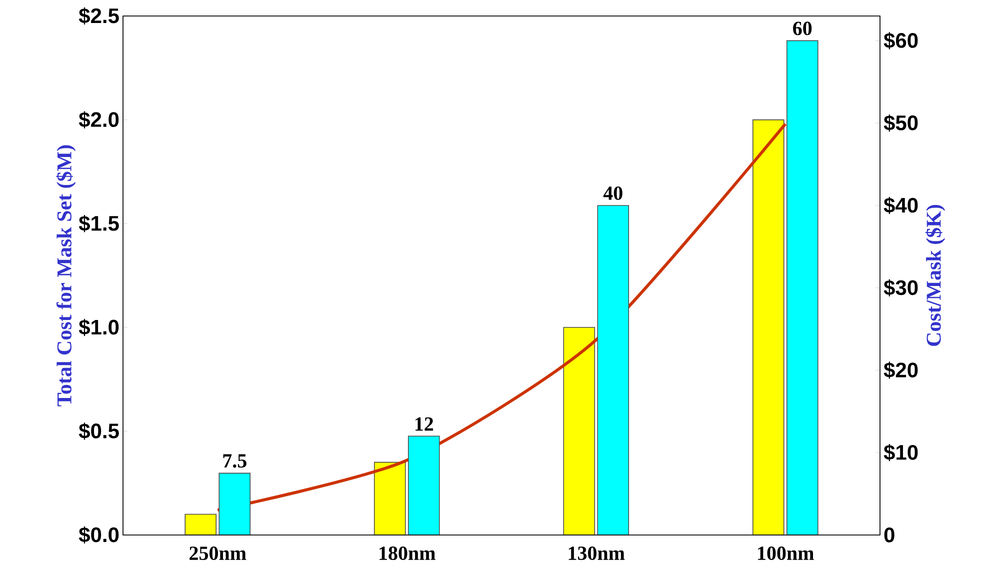  What do you see at coordinates (901, 123) in the screenshot?
I see `y2-tick-label: $50` at bounding box center [901, 123].